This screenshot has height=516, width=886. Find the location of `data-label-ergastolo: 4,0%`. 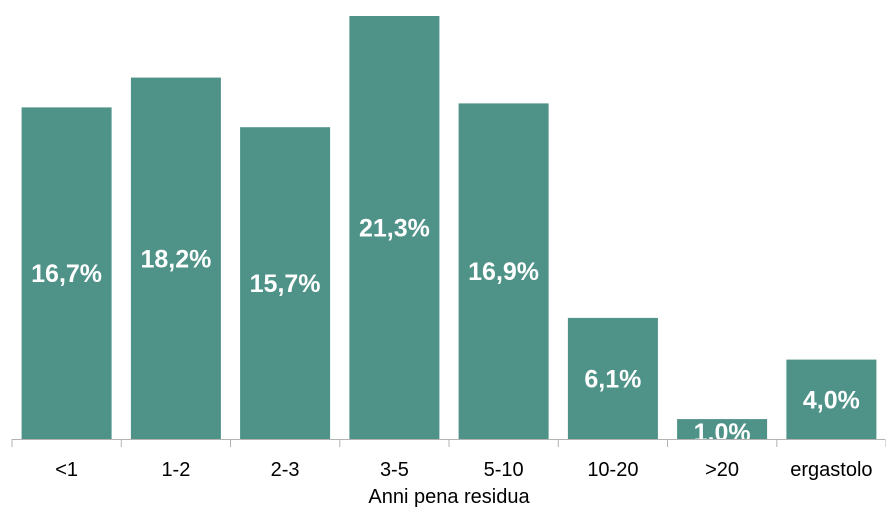

data-label-ergastolo: 4,0% is located at coordinates (831, 400).